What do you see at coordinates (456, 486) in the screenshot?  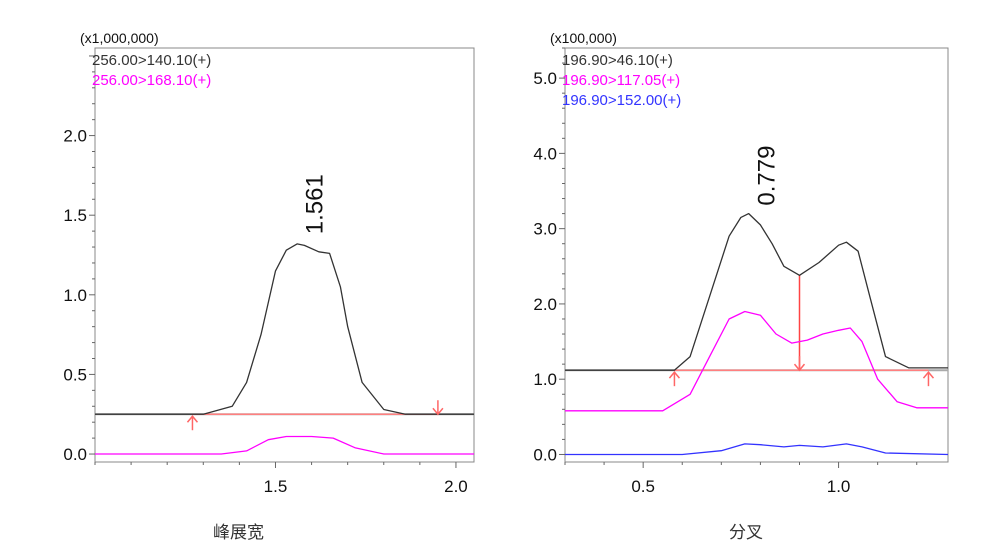 I see `x-tick-label: 2.0` at bounding box center [456, 486].